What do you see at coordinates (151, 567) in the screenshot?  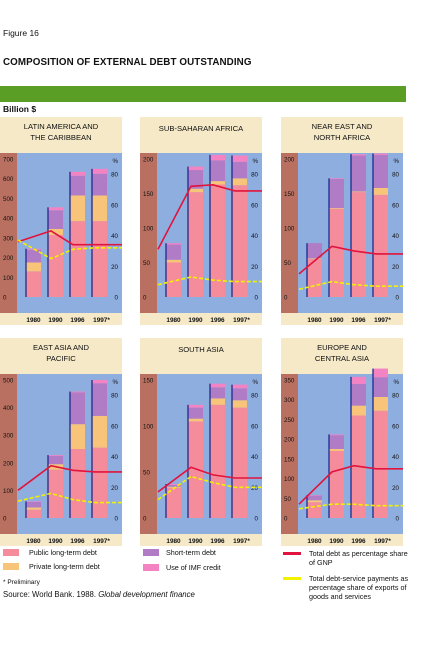 I see `legend-swatch-imf` at bounding box center [151, 567].